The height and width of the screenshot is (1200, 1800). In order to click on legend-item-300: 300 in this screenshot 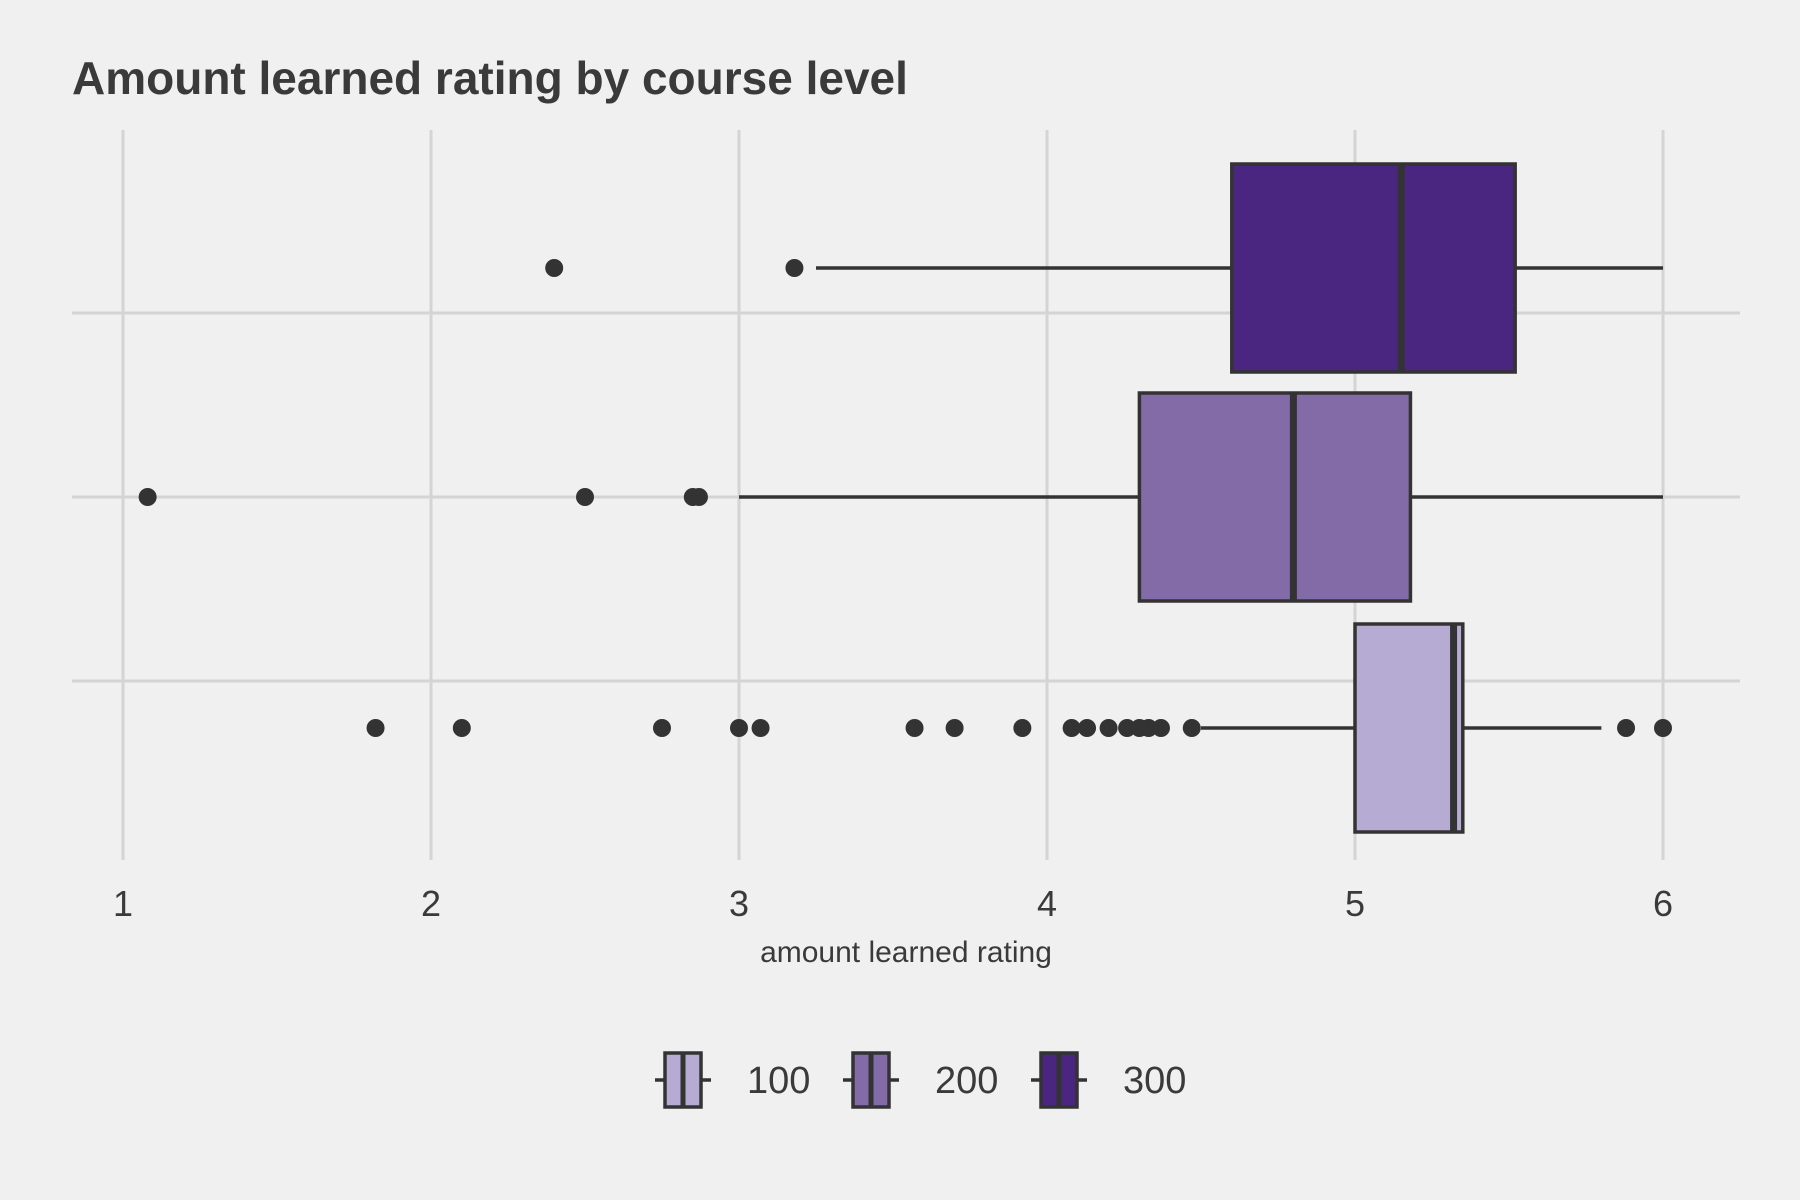, I will do `click(1108, 1080)`.